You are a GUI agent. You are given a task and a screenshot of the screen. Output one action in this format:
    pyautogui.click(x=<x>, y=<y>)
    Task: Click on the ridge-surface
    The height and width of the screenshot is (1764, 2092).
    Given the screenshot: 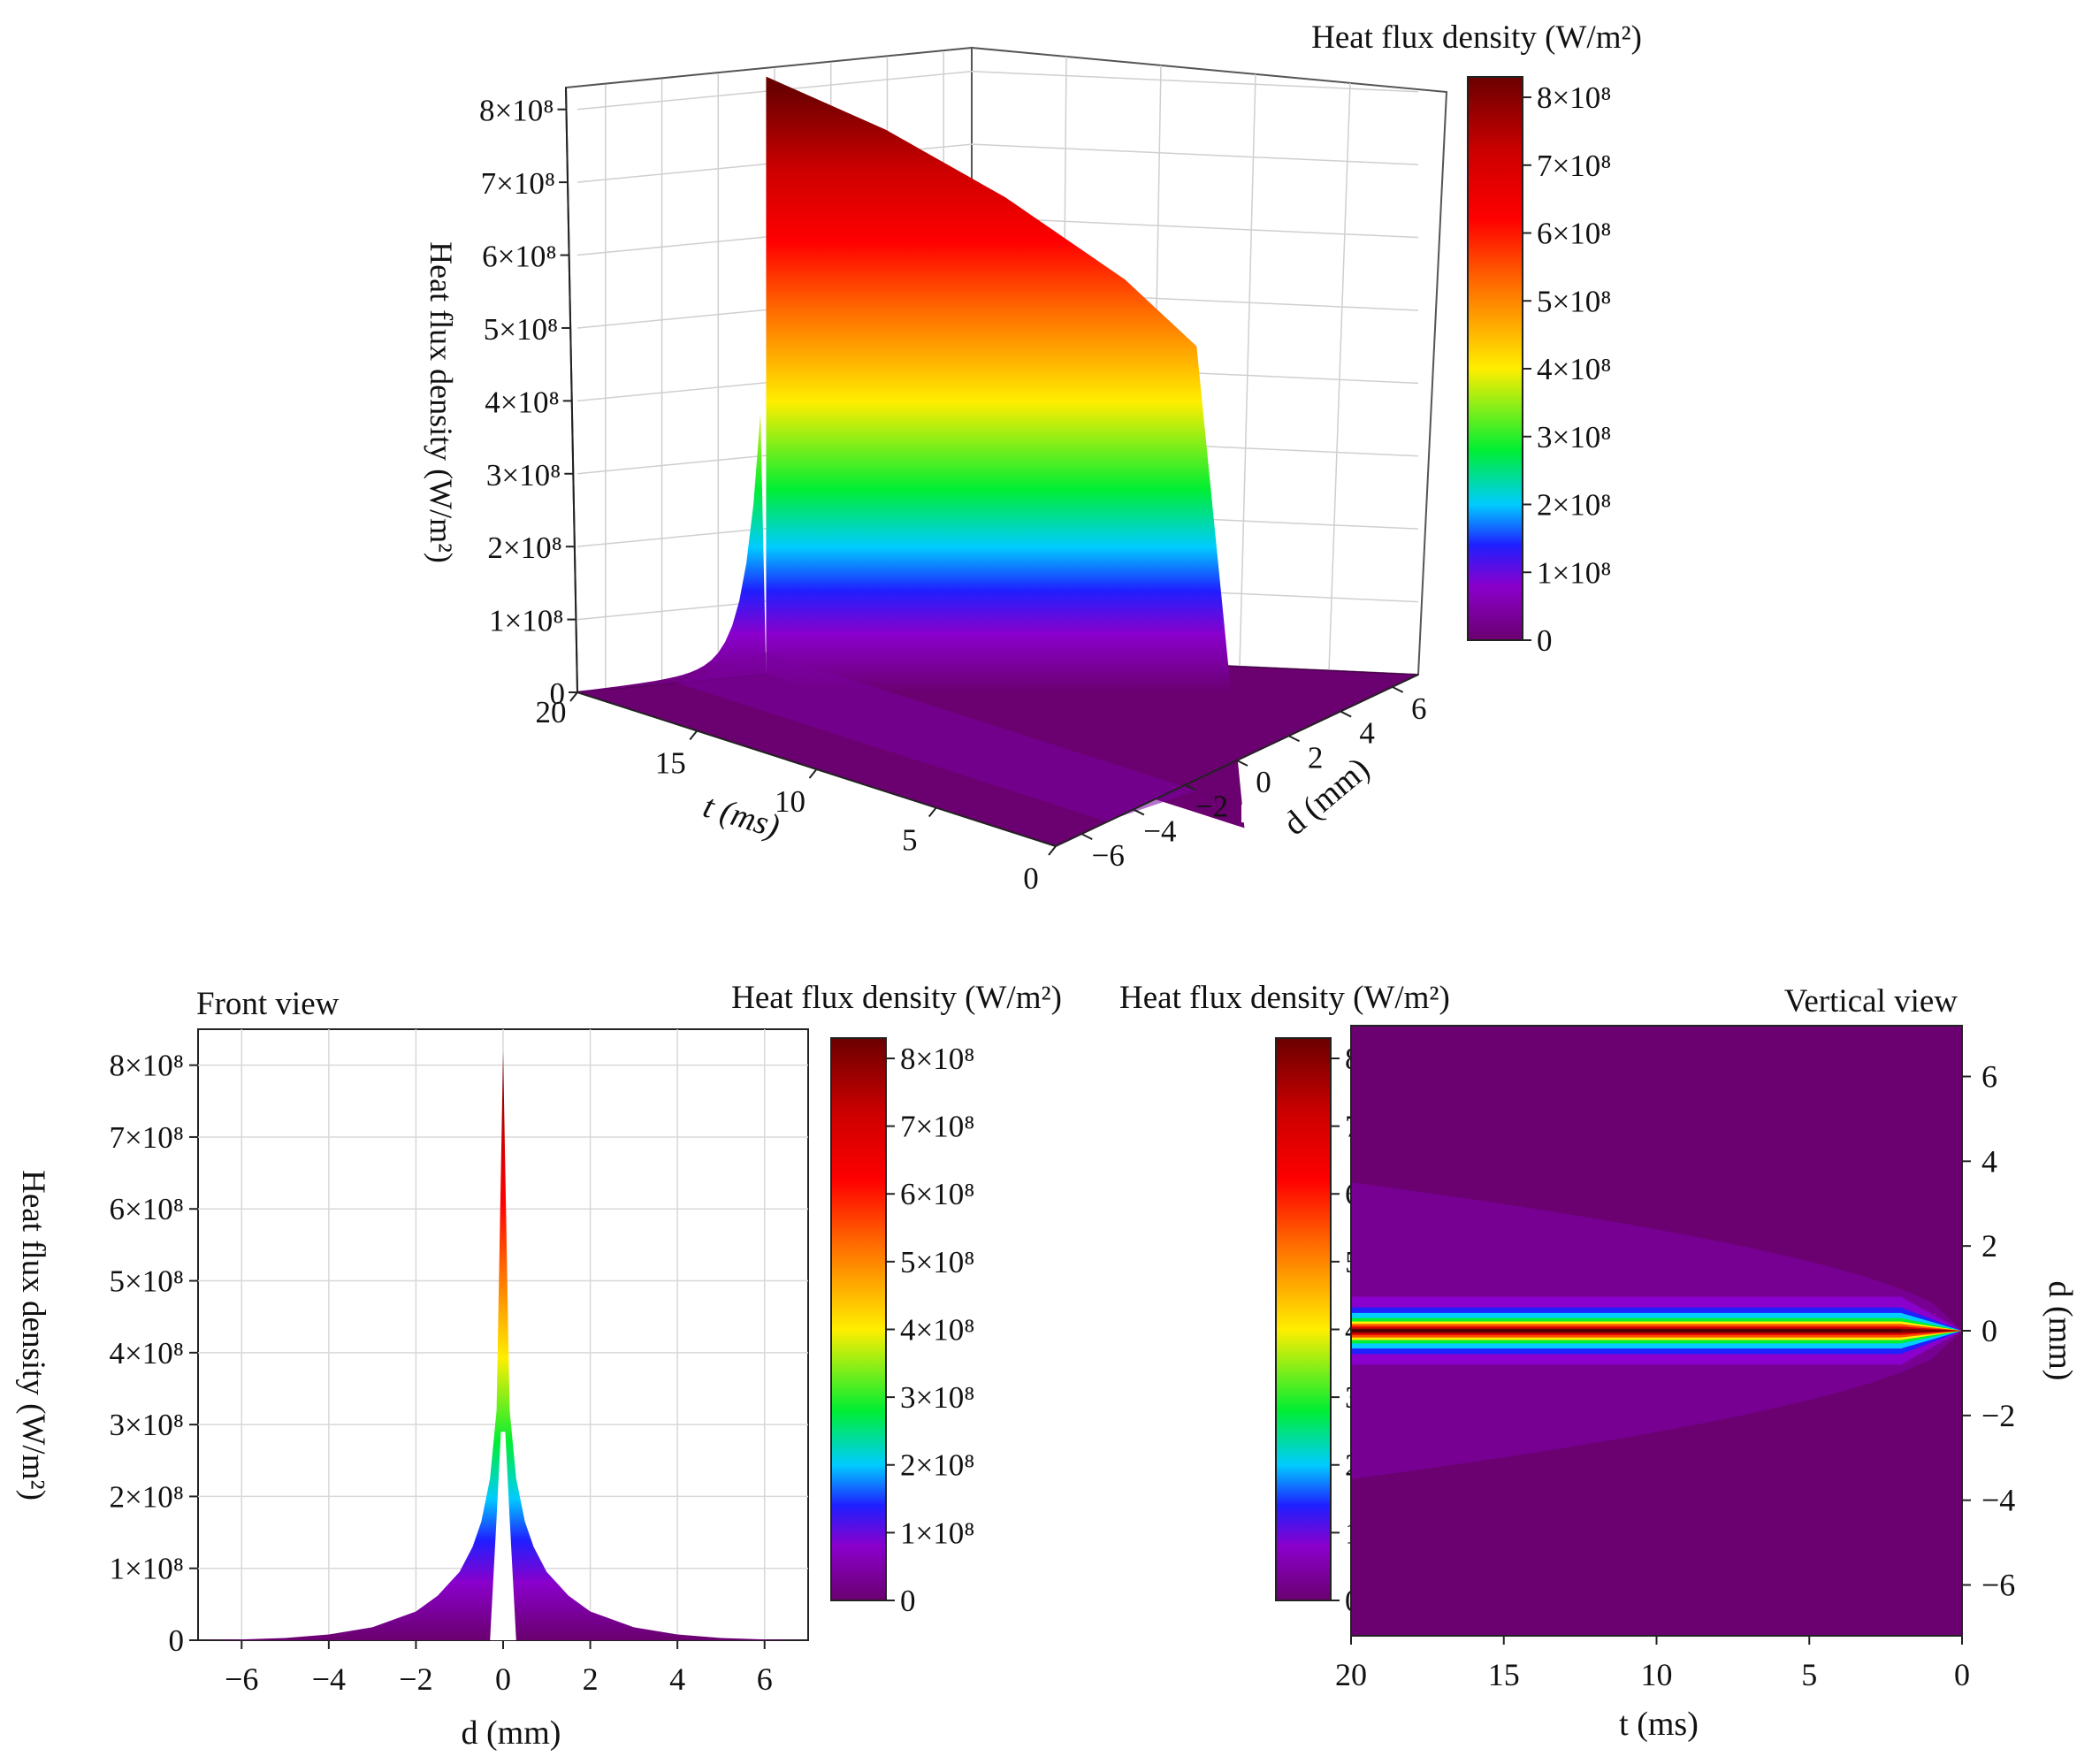 What is the action you would take?
    pyautogui.click(x=921, y=452)
    